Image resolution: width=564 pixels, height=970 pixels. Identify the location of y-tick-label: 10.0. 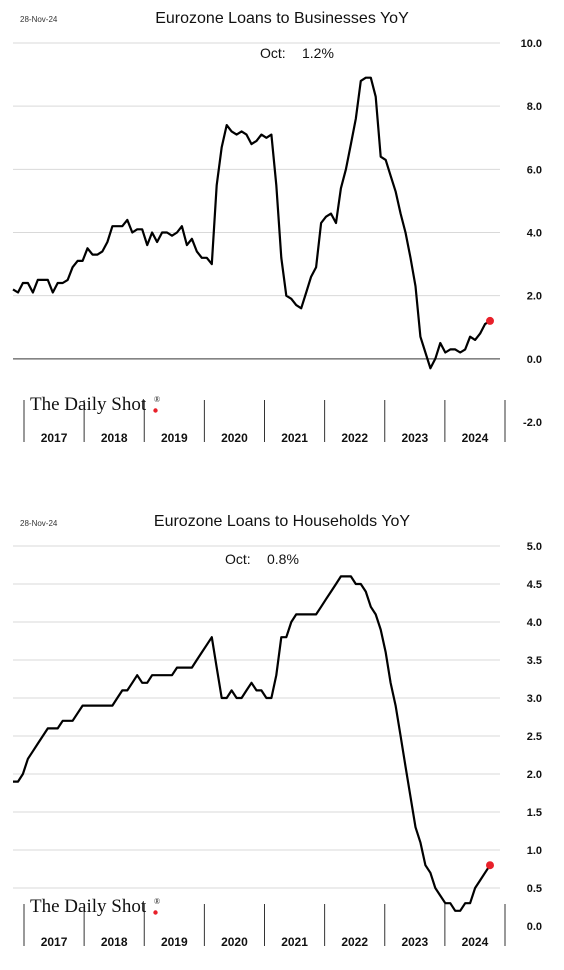
(531, 44).